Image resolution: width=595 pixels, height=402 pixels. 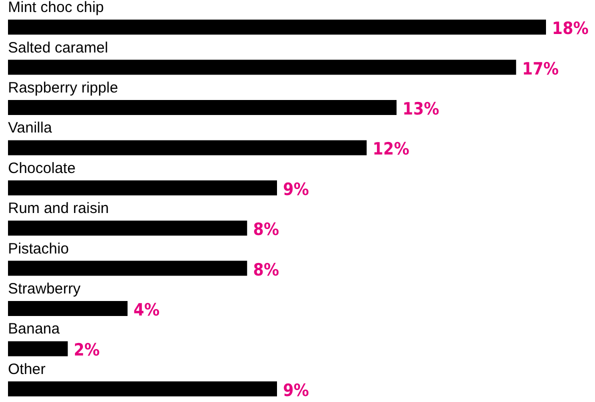 What do you see at coordinates (421, 110) in the screenshot?
I see `data-label: 13%` at bounding box center [421, 110].